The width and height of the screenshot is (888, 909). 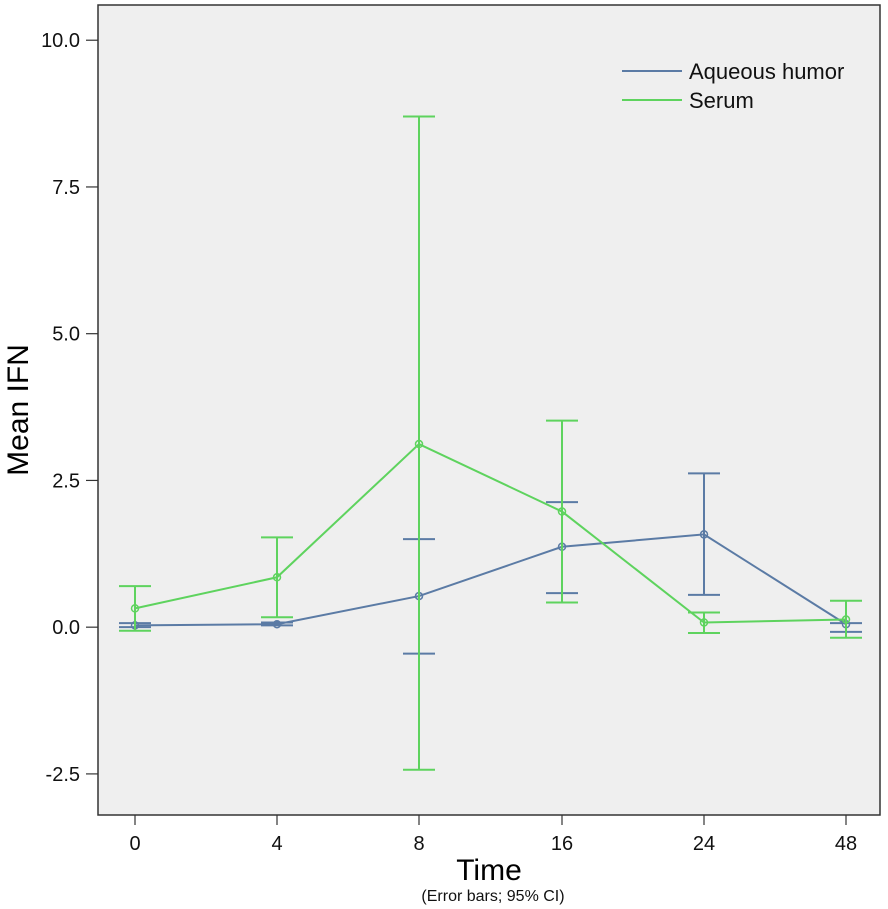 What do you see at coordinates (276, 844) in the screenshot?
I see `x-tick-label: 4` at bounding box center [276, 844].